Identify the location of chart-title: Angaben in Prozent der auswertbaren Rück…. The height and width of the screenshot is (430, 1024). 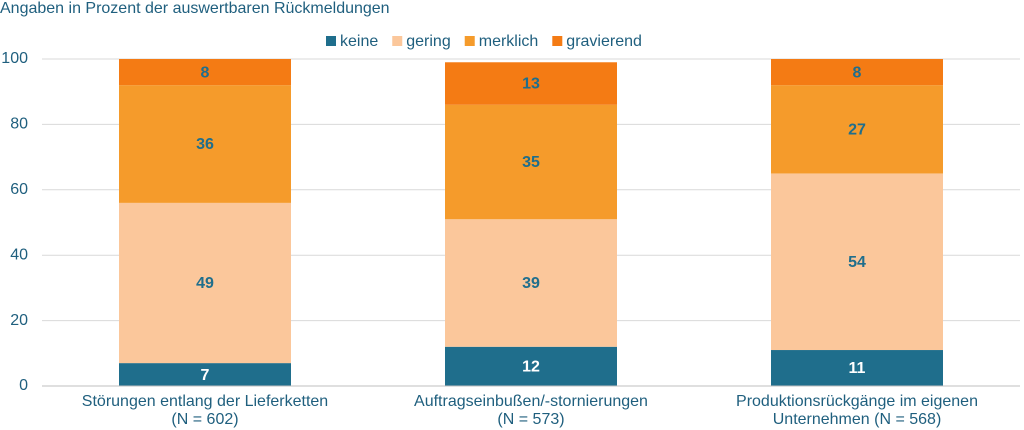
(195, 8).